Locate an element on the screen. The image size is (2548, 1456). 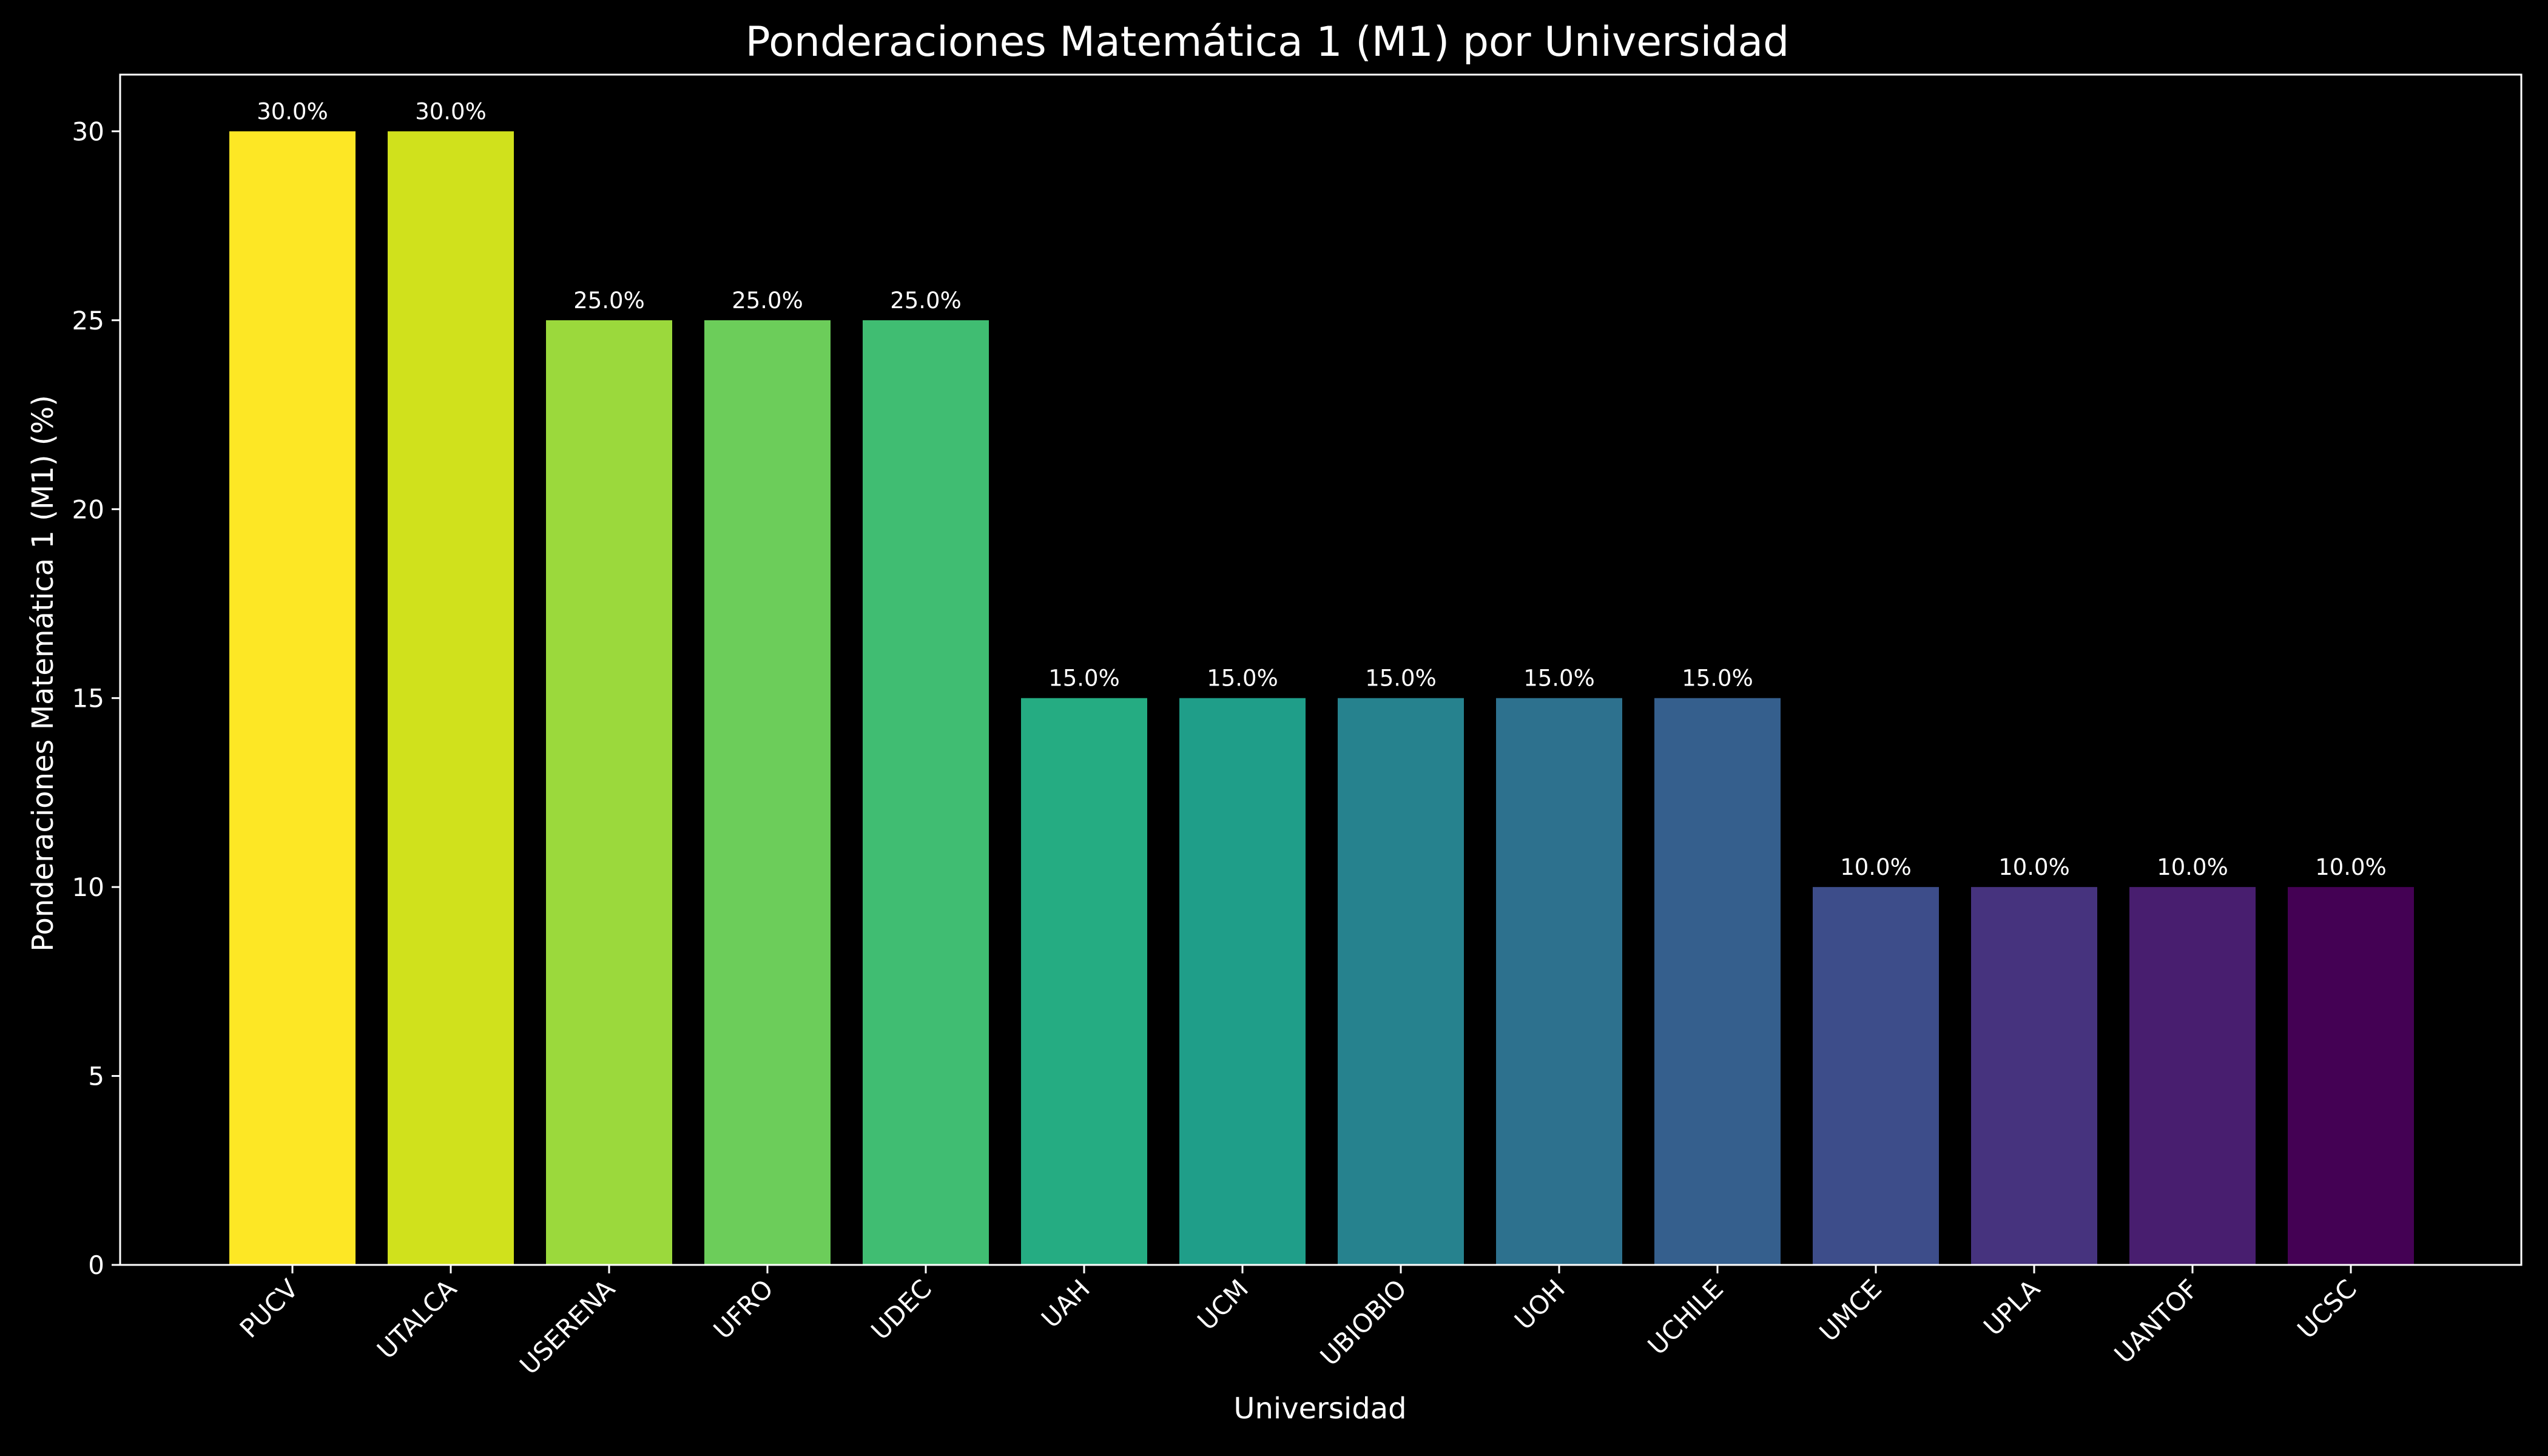
bar-udec is located at coordinates (926, 792).